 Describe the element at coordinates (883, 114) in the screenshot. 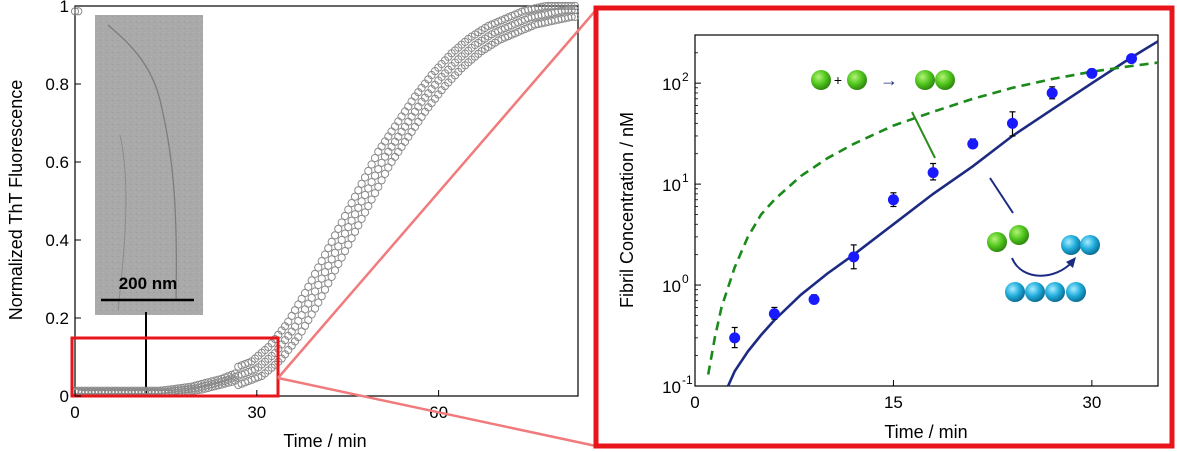

I see `primary-nucleation-annotation: + →` at that location.